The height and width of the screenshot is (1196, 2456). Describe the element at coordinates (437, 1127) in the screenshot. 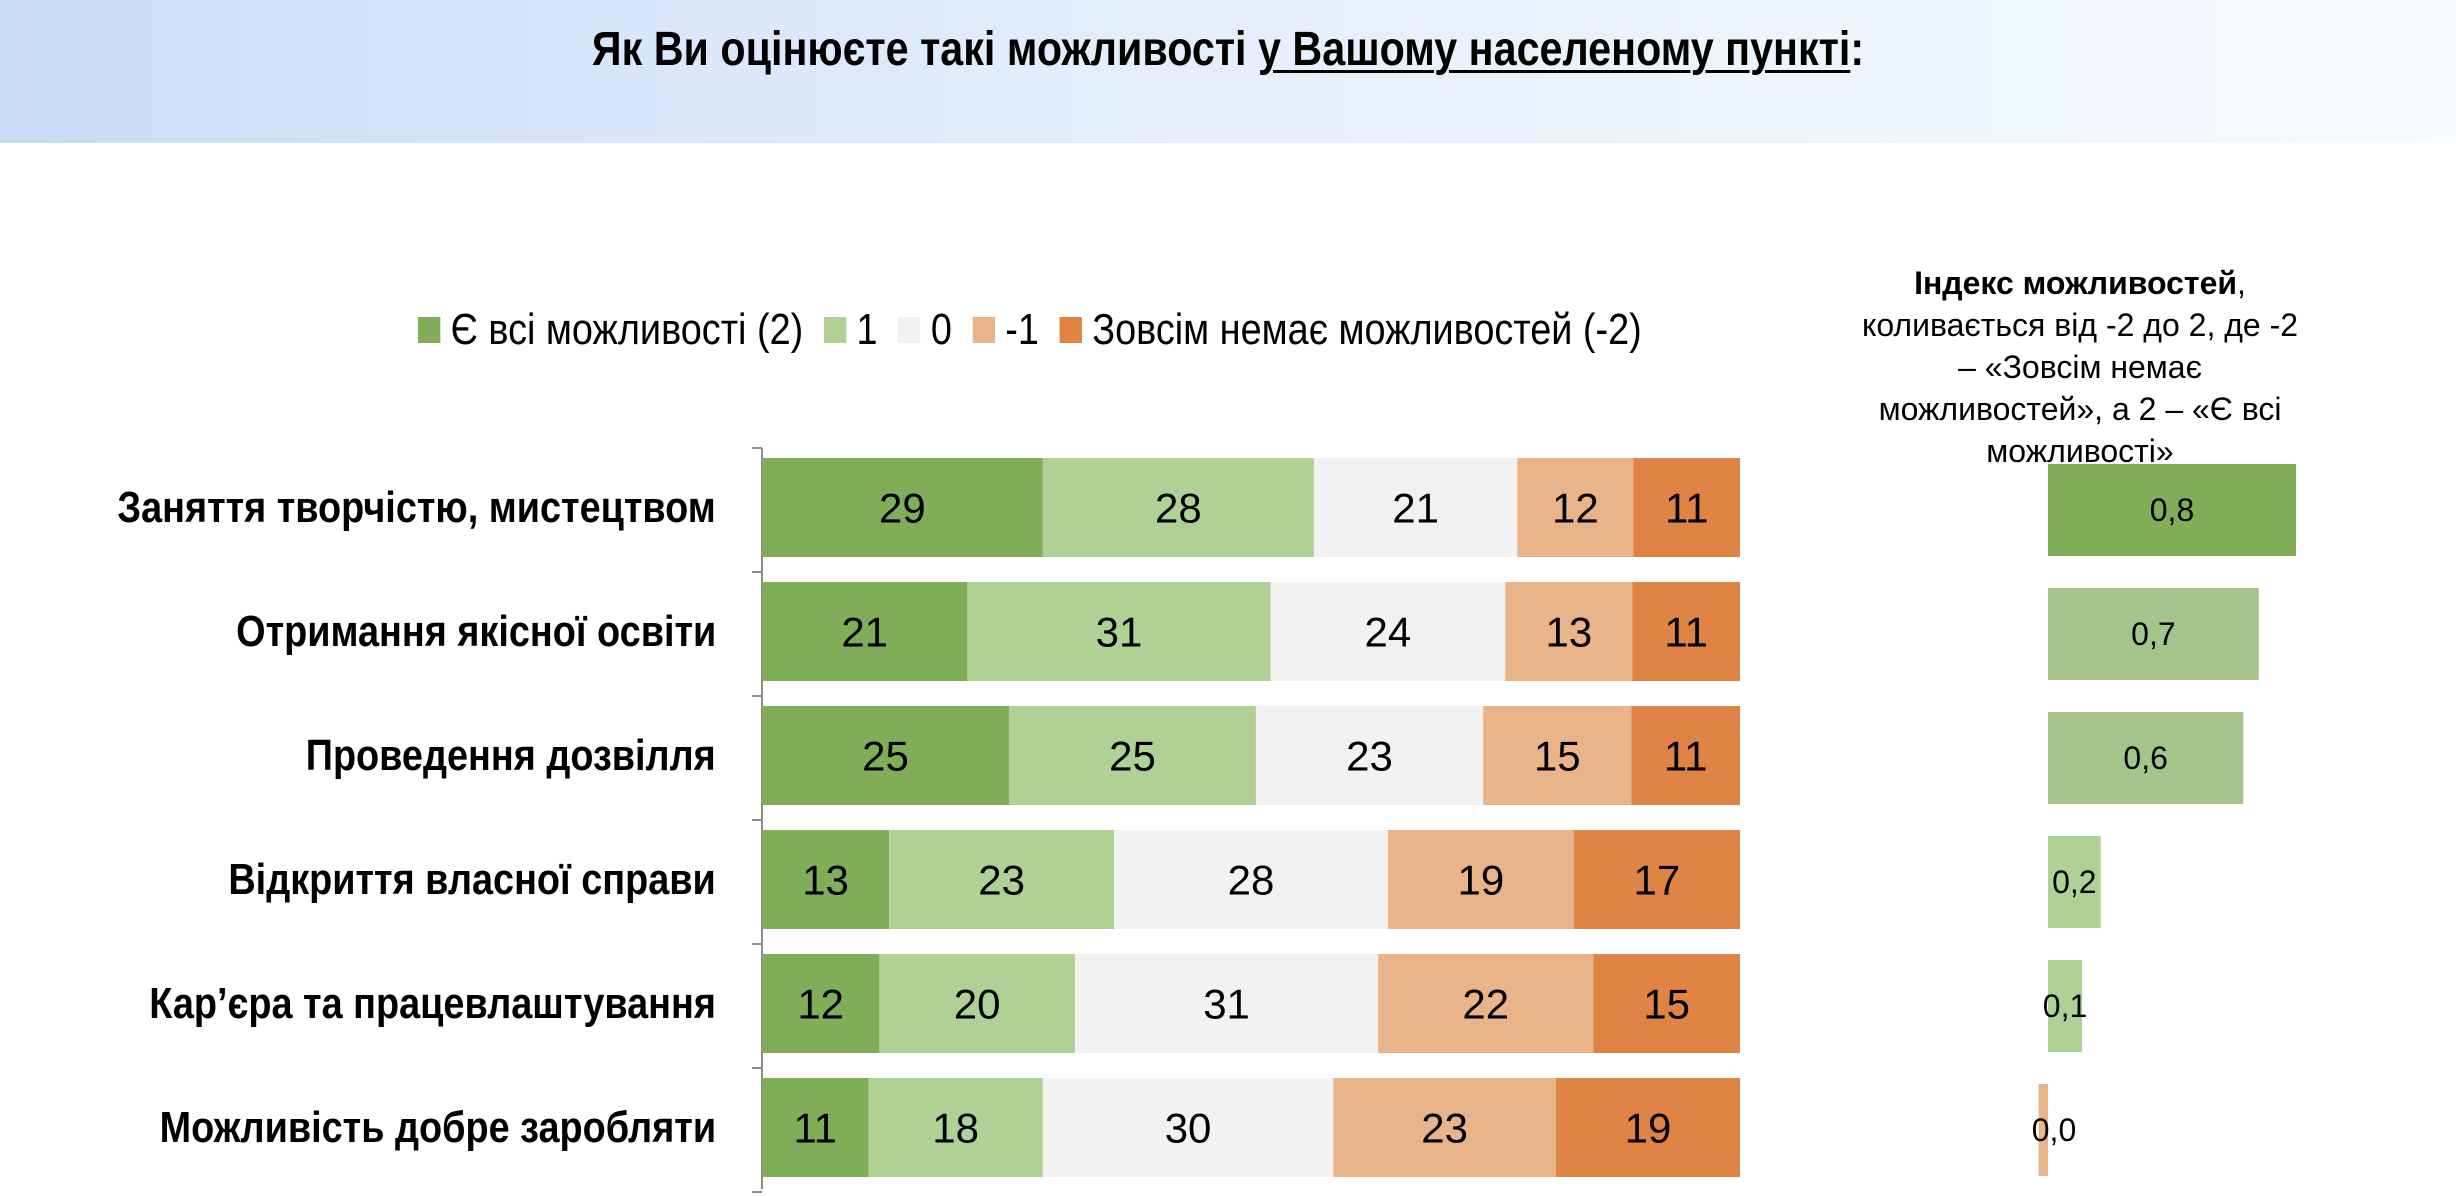

I see `category-label: Можливість добре заробляти` at that location.